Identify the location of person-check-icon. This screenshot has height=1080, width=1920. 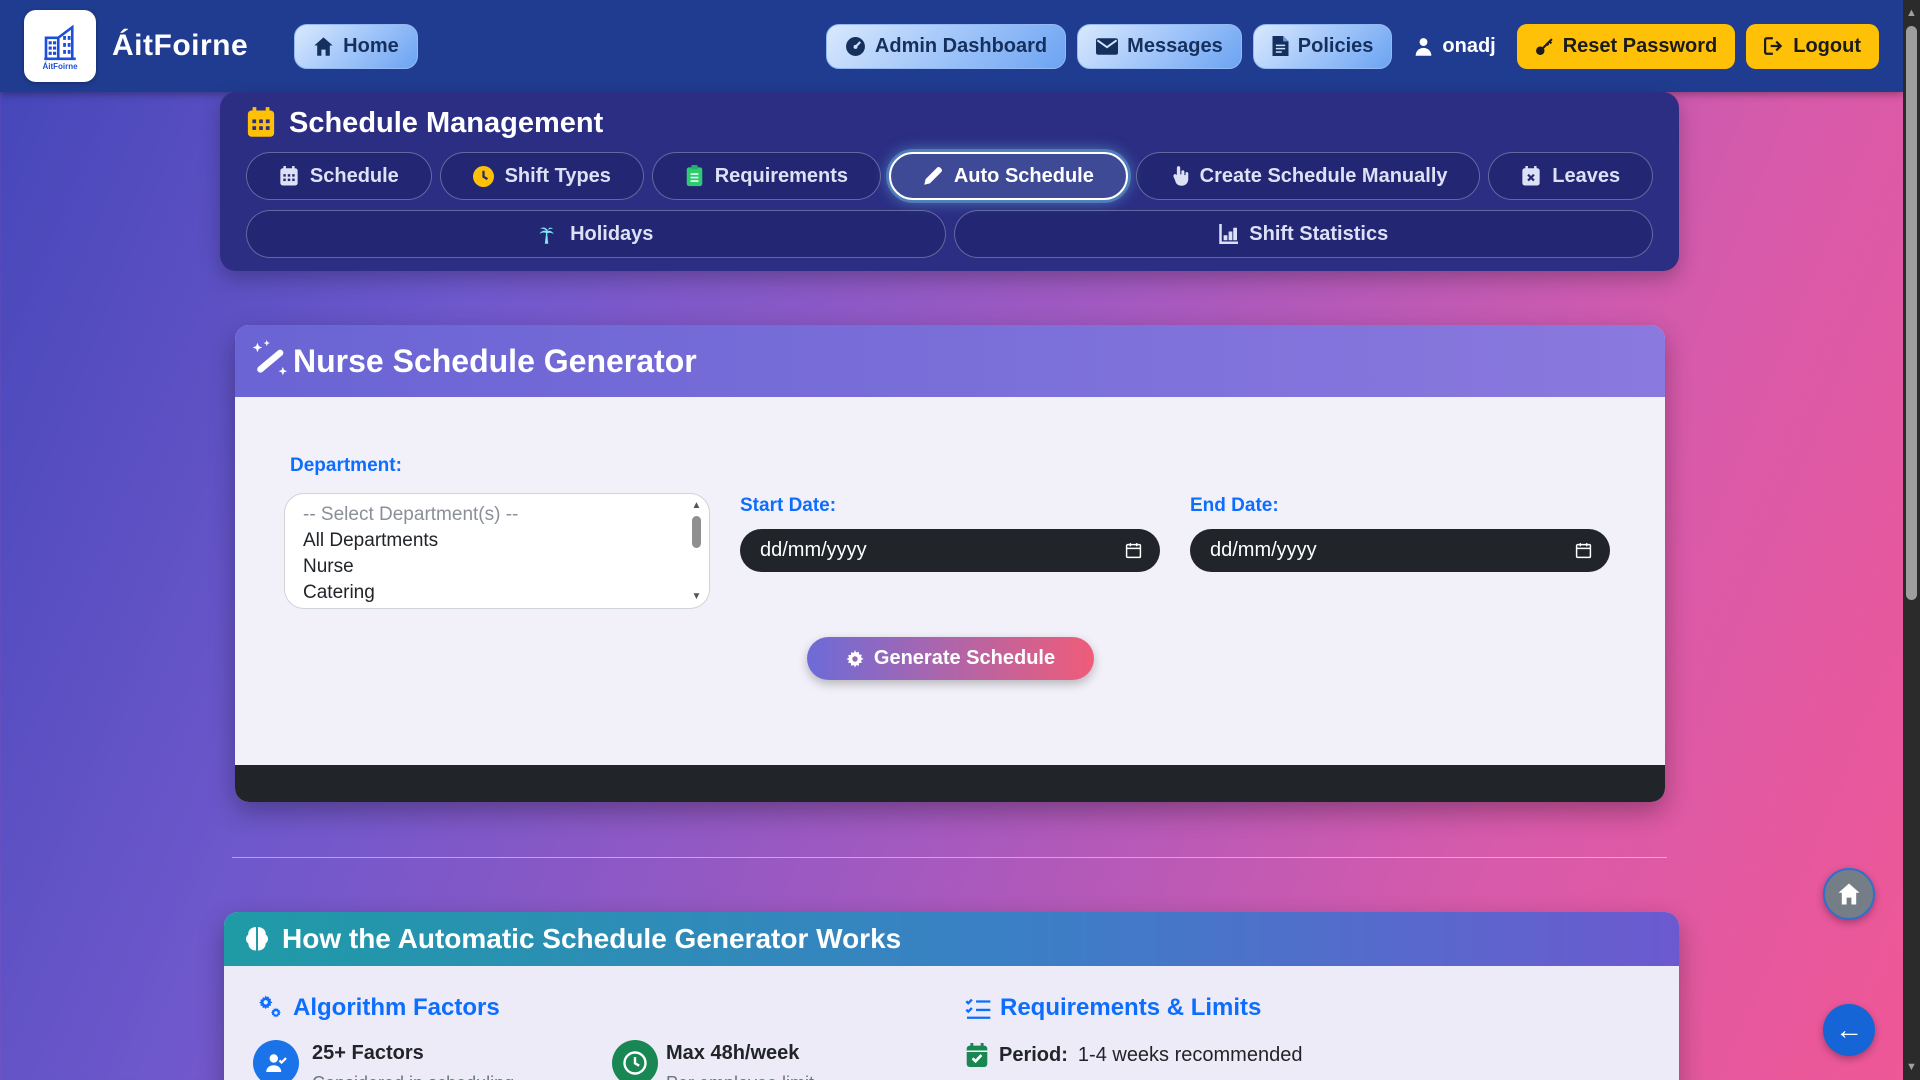
(276, 1060).